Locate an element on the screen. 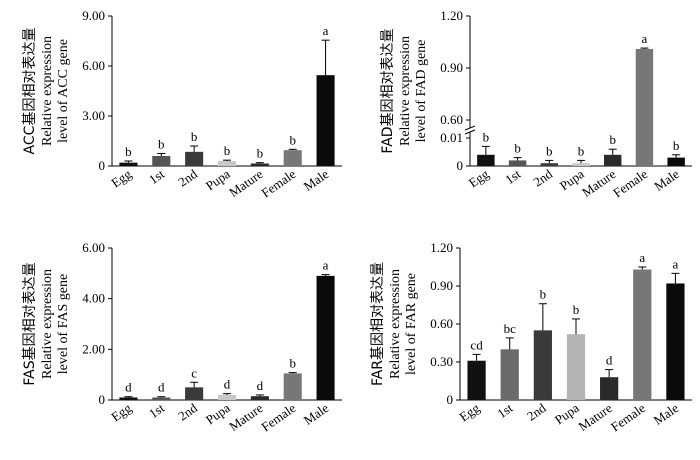 The image size is (700, 460). y-tick-label: 9.00 is located at coordinates (93, 15).